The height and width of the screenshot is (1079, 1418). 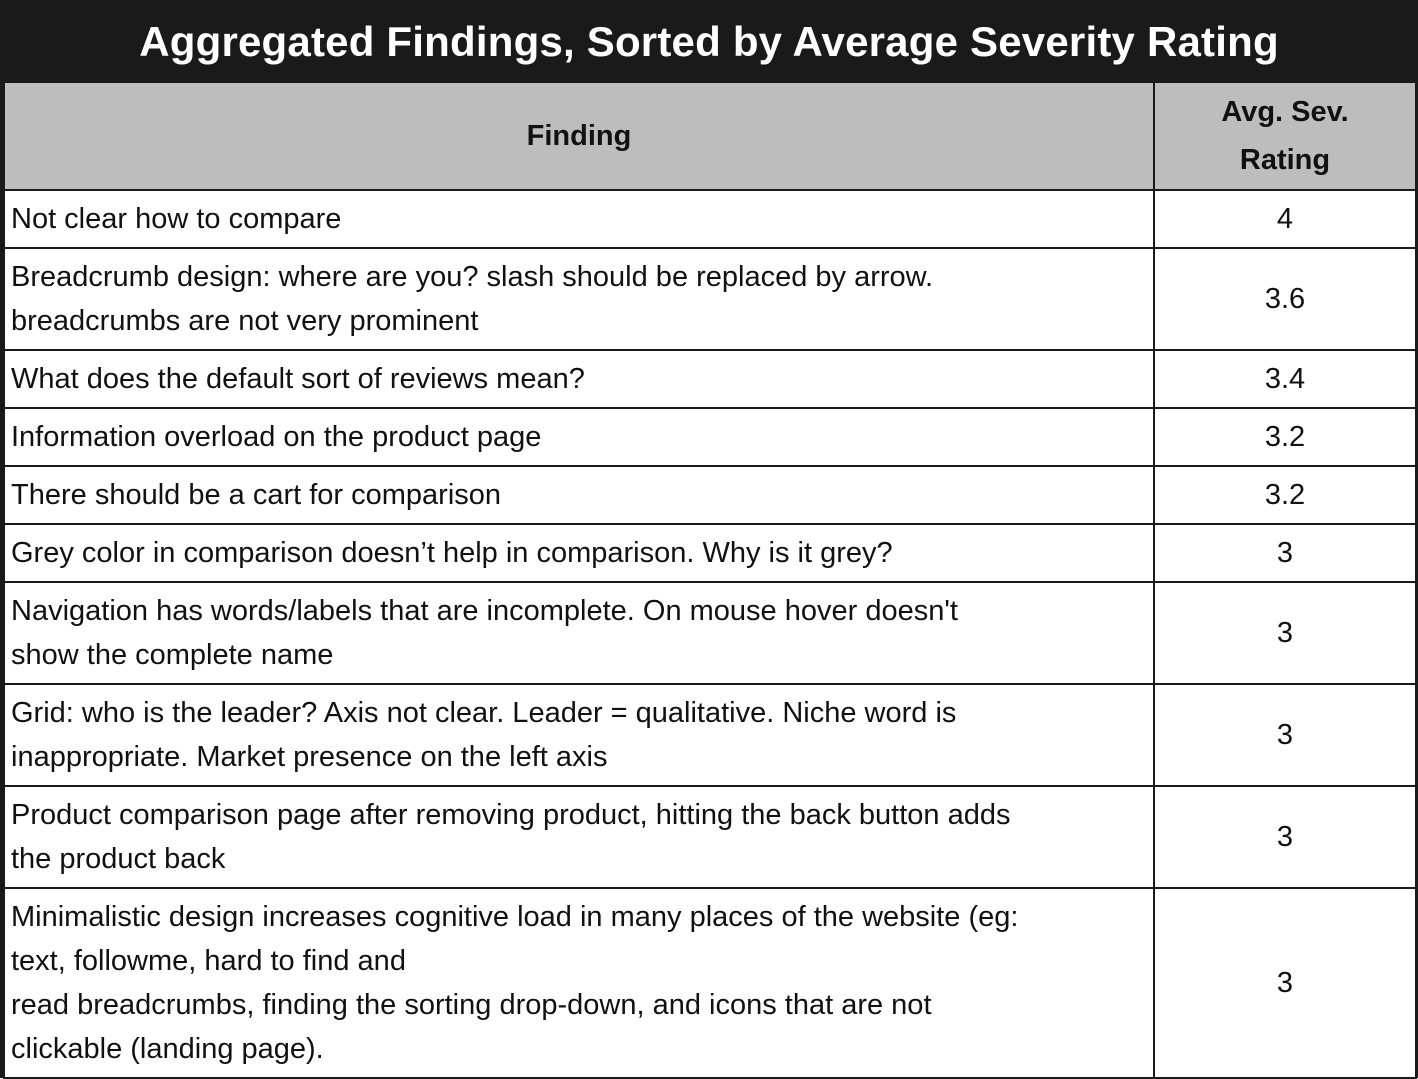 What do you see at coordinates (167, 1049) in the screenshot?
I see `finding-text-line: clickable (landing page).` at bounding box center [167, 1049].